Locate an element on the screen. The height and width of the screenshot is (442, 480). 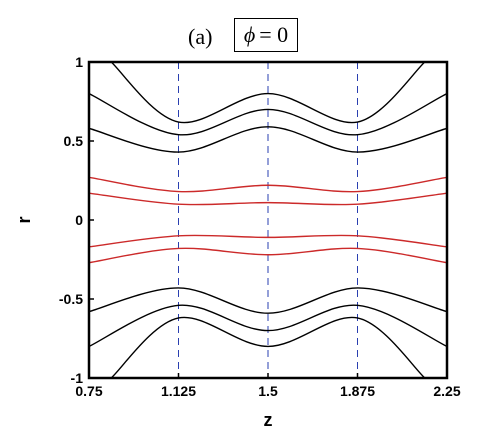
y-tick-label-2: 0 is located at coordinates (79, 220).